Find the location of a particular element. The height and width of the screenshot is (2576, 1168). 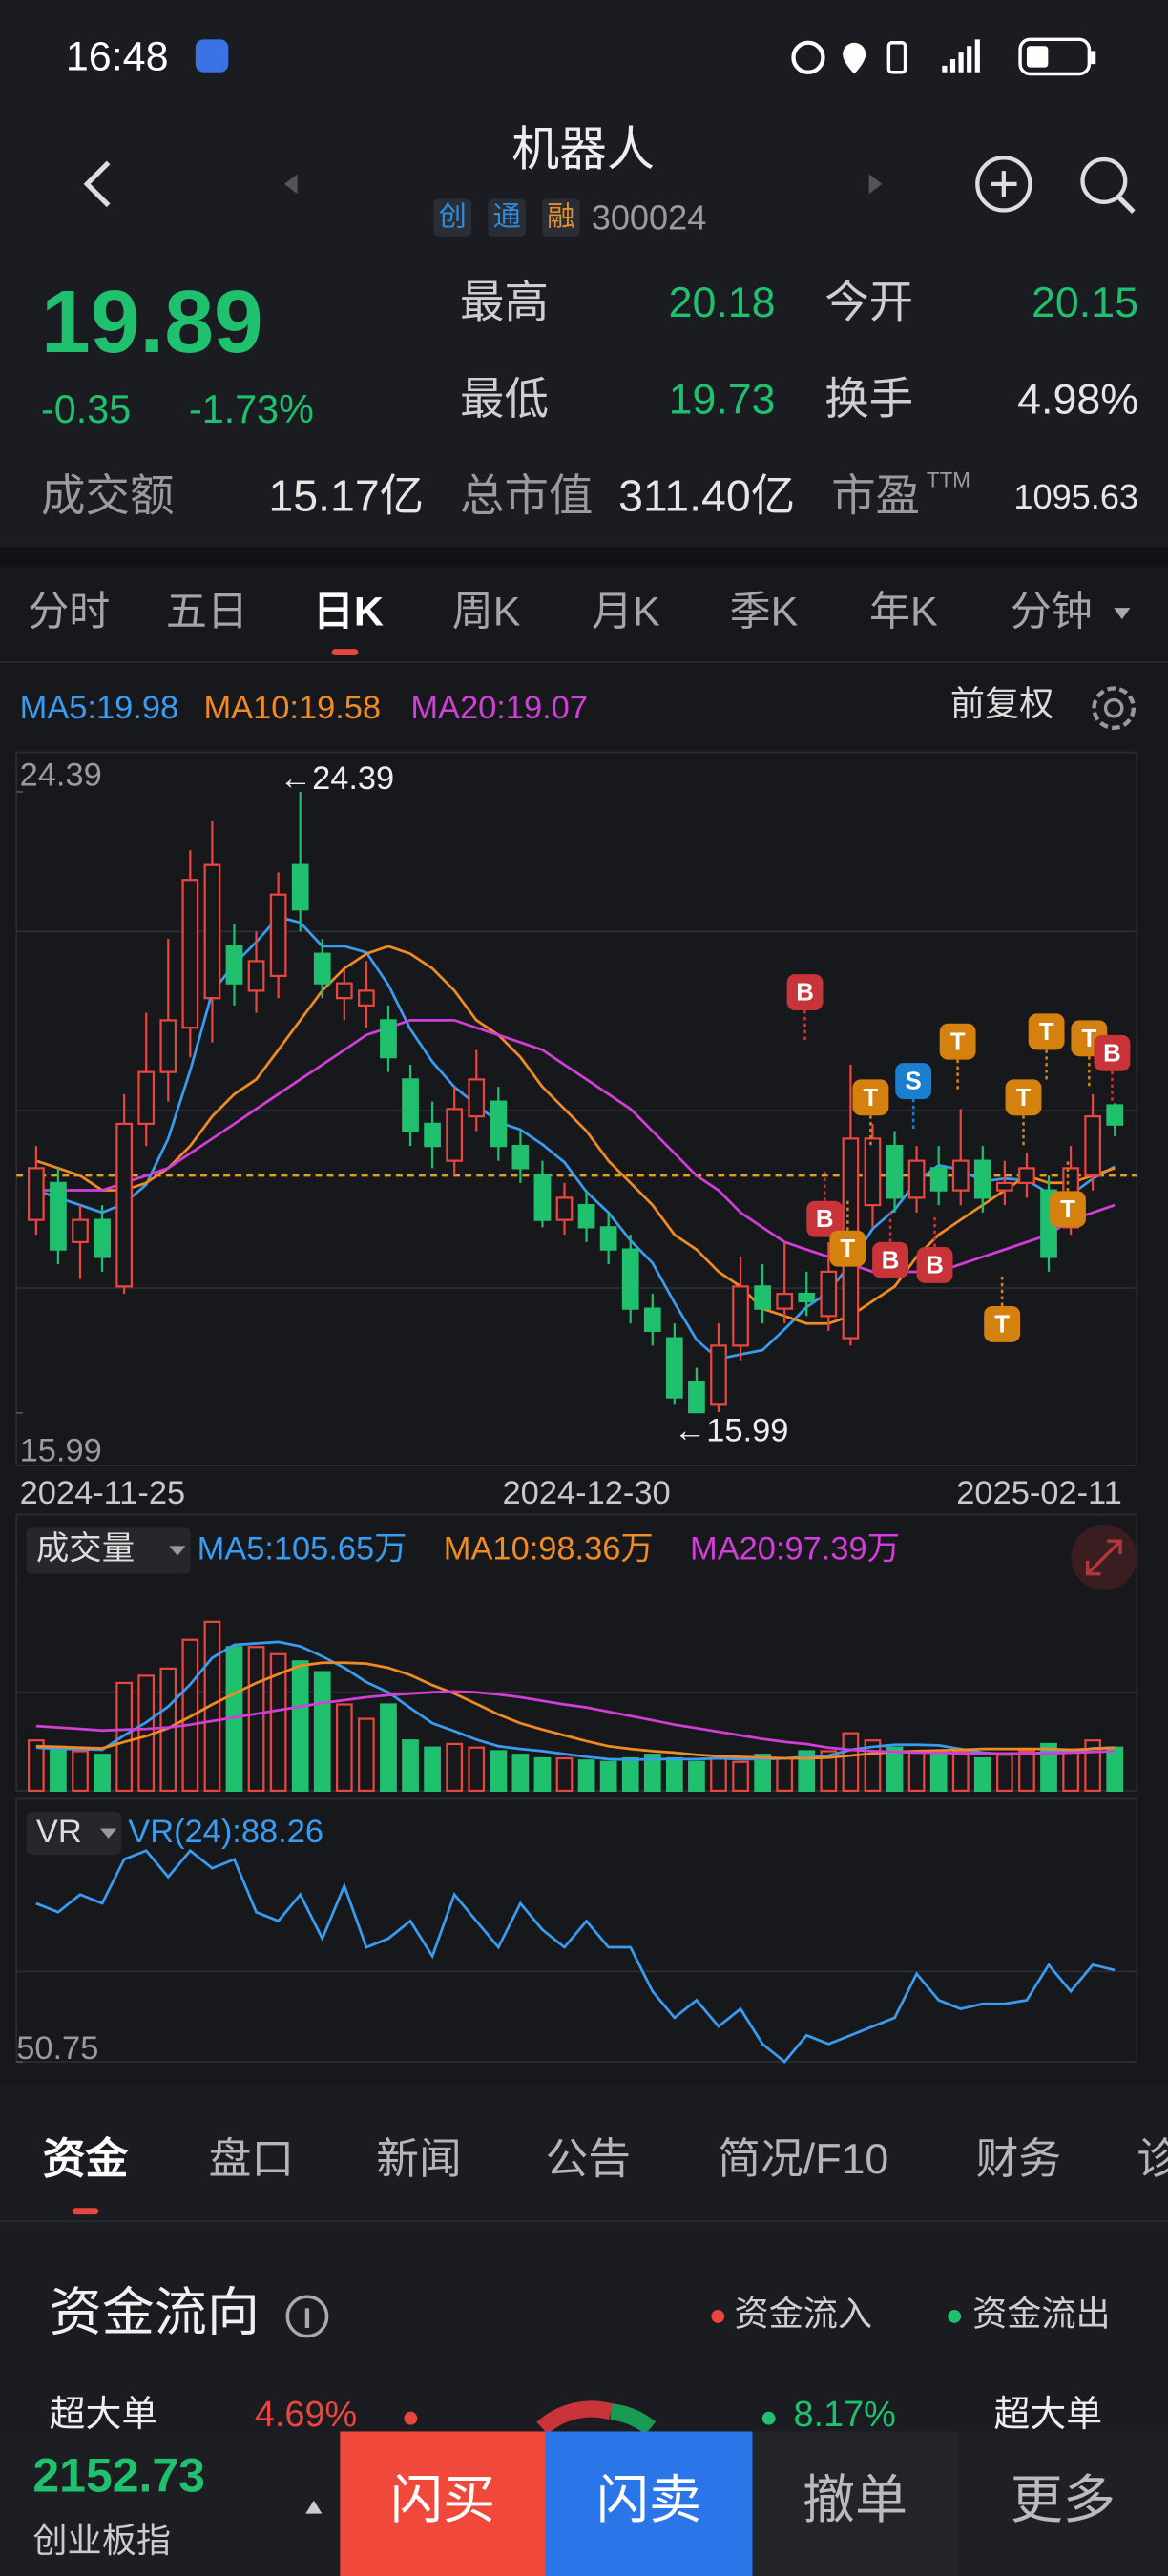

action-label: 更多 is located at coordinates (1063, 2499).